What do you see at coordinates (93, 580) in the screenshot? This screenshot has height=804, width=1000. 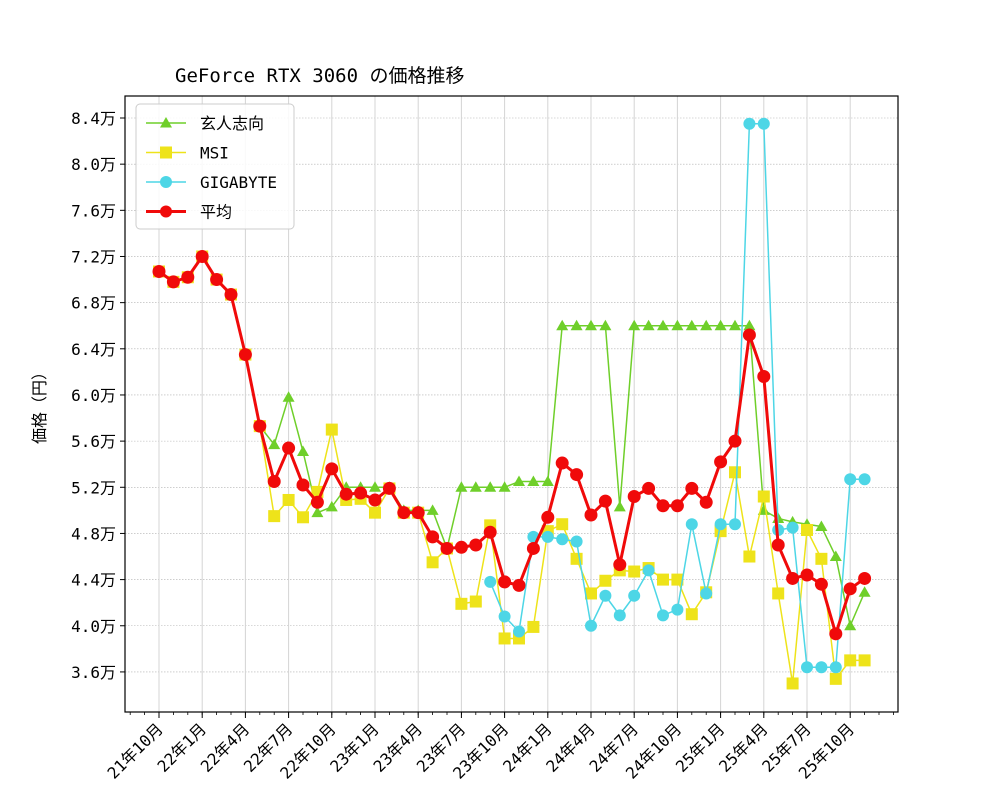 I see `y-tick-label: 4.4万` at bounding box center [93, 580].